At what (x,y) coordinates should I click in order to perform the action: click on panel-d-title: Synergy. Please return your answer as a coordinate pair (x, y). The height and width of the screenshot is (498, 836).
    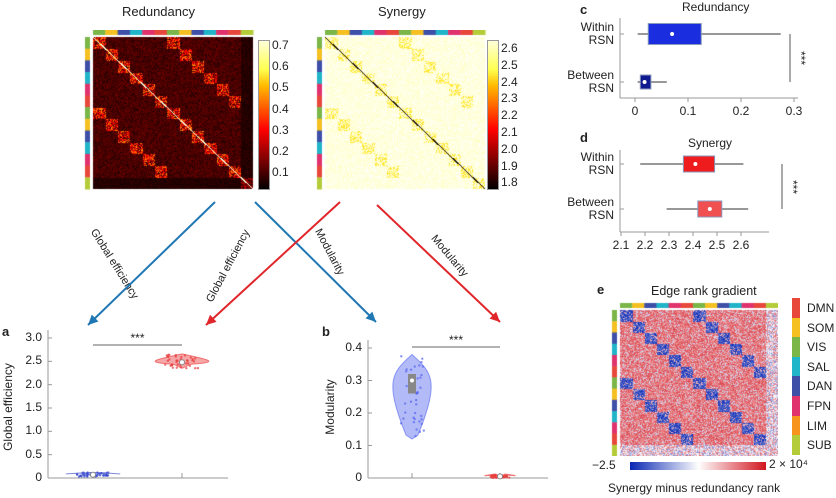
    Looking at the image, I should click on (710, 143).